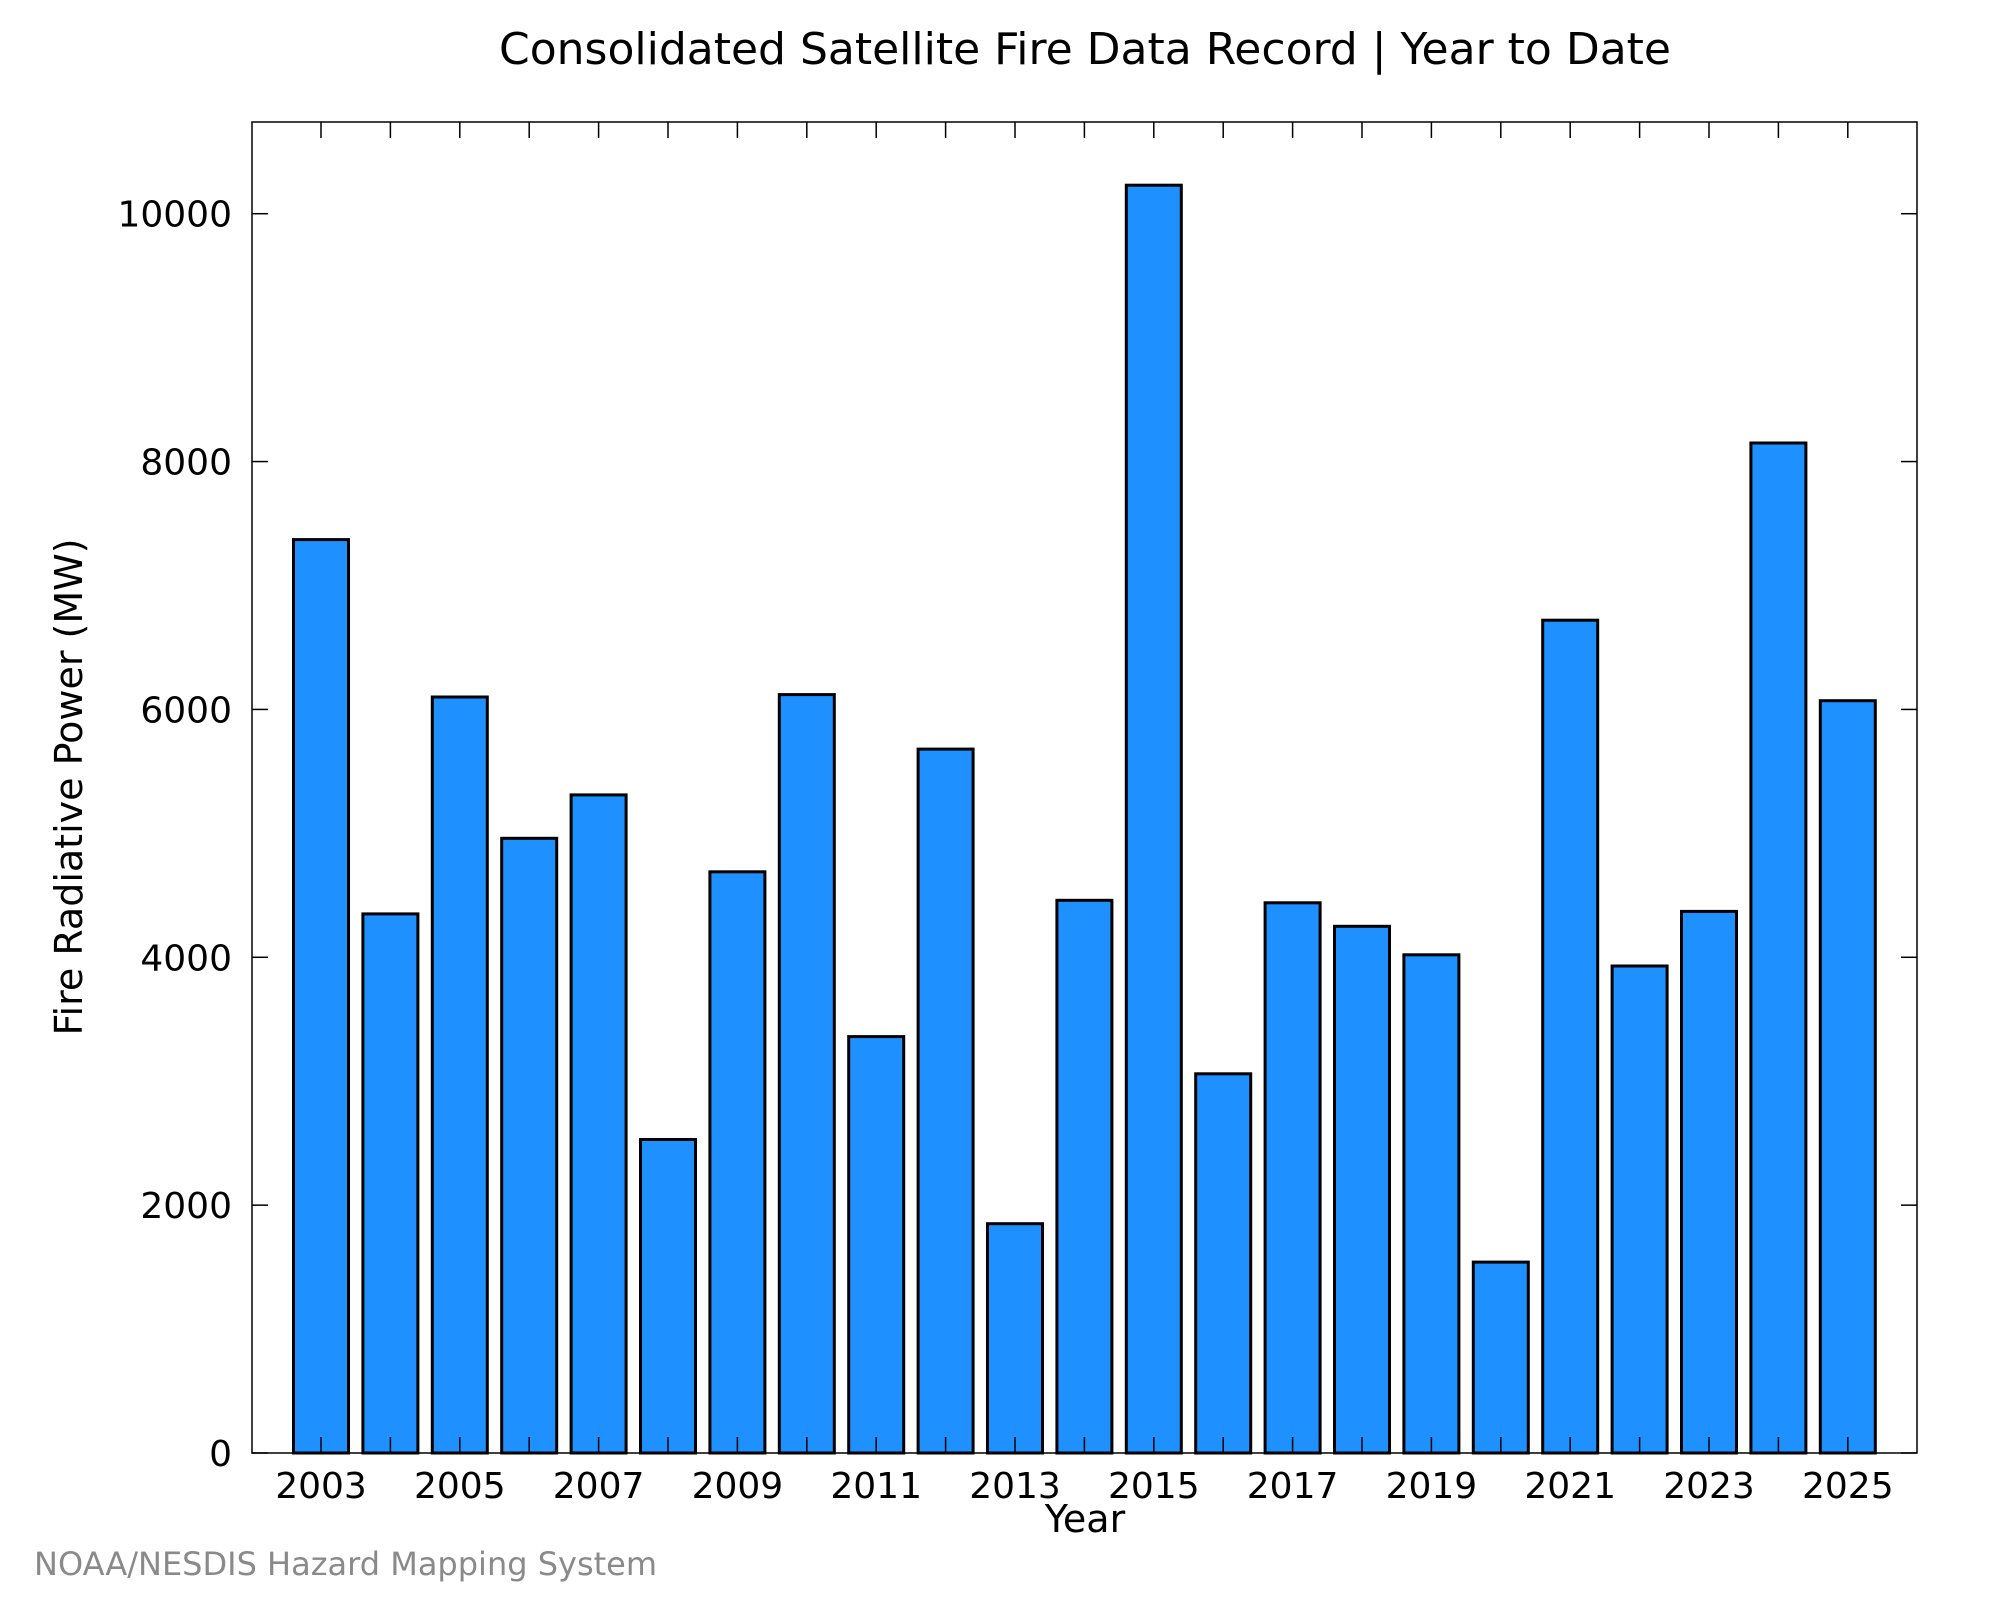  What do you see at coordinates (599, 1486) in the screenshot?
I see `x-tick-label-2007: 2007` at bounding box center [599, 1486].